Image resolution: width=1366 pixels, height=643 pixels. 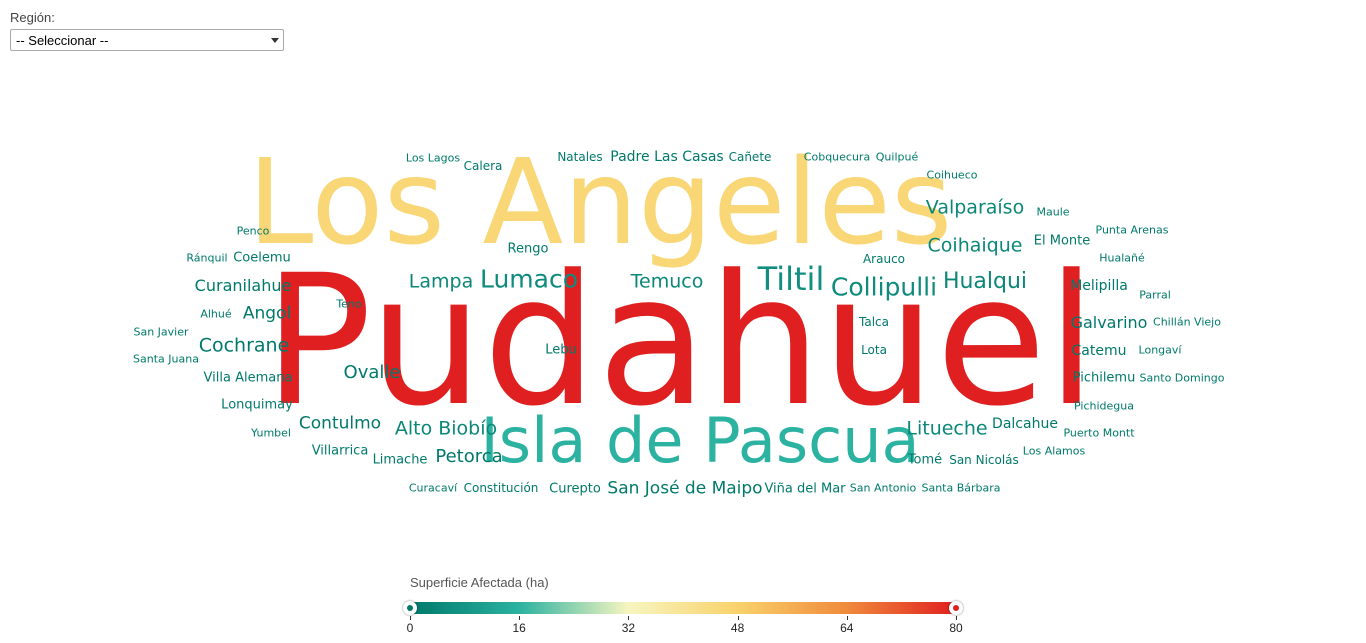 What do you see at coordinates (271, 433) in the screenshot?
I see `word-yumbel: Yumbel` at bounding box center [271, 433].